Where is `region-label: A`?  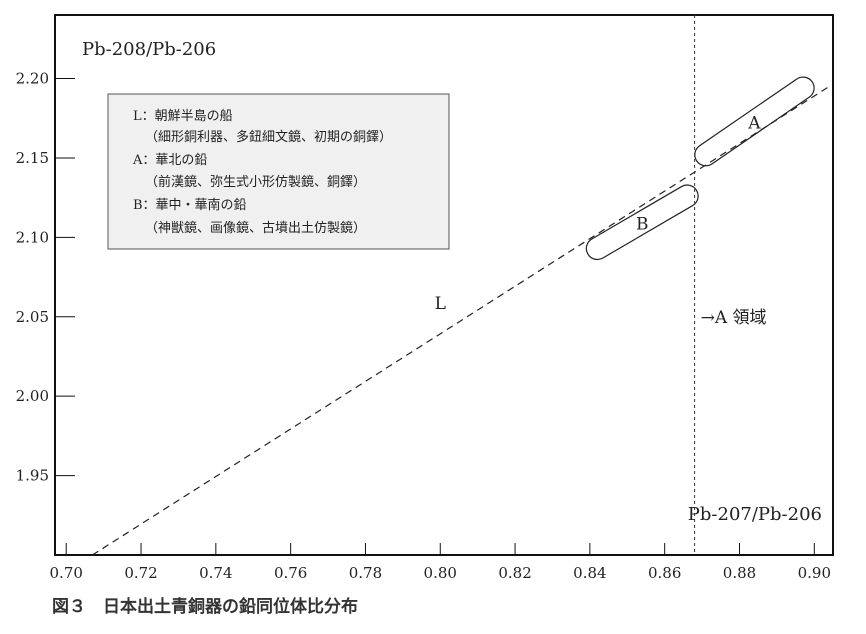
region-label: A is located at coordinates (754, 123).